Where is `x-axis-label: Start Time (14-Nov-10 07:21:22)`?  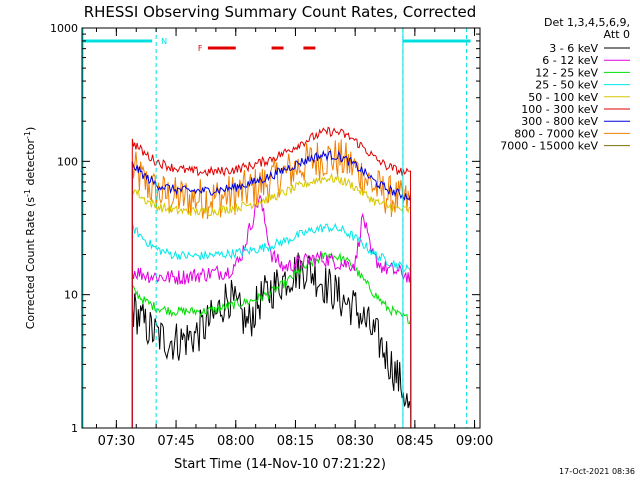 x-axis-label: Start Time (14-Nov-10 07:21:22) is located at coordinates (280, 464).